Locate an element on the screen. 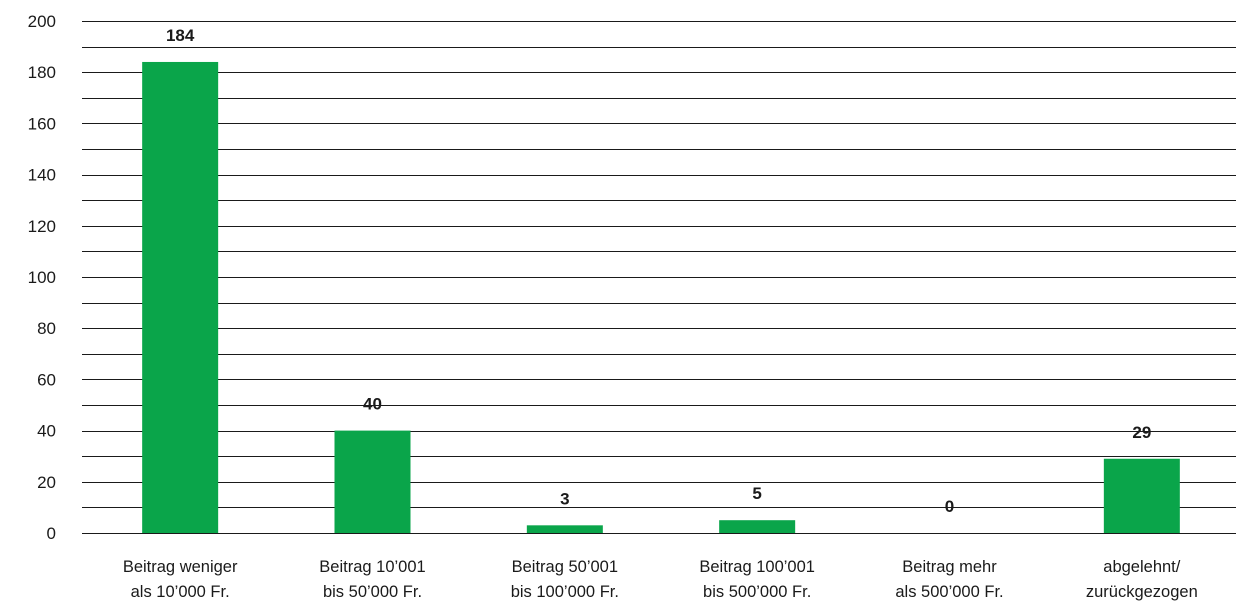 This screenshot has height=605, width=1255. category-label-0-line-0: Beitrag weniger is located at coordinates (180, 567).